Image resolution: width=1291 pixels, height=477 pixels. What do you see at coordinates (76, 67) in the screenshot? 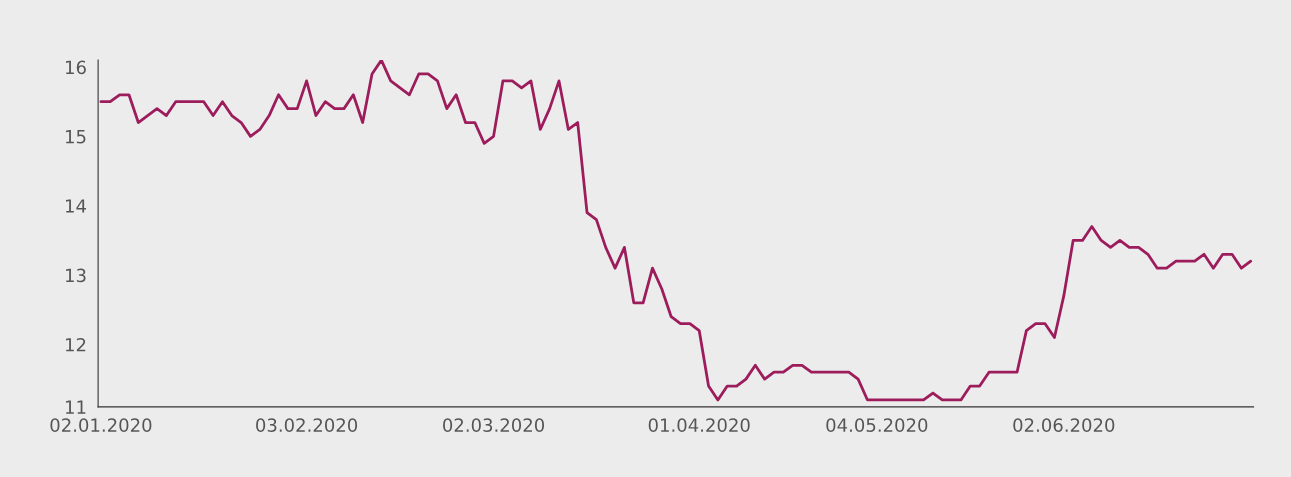
I see `y-tick-label: 16` at bounding box center [76, 67].